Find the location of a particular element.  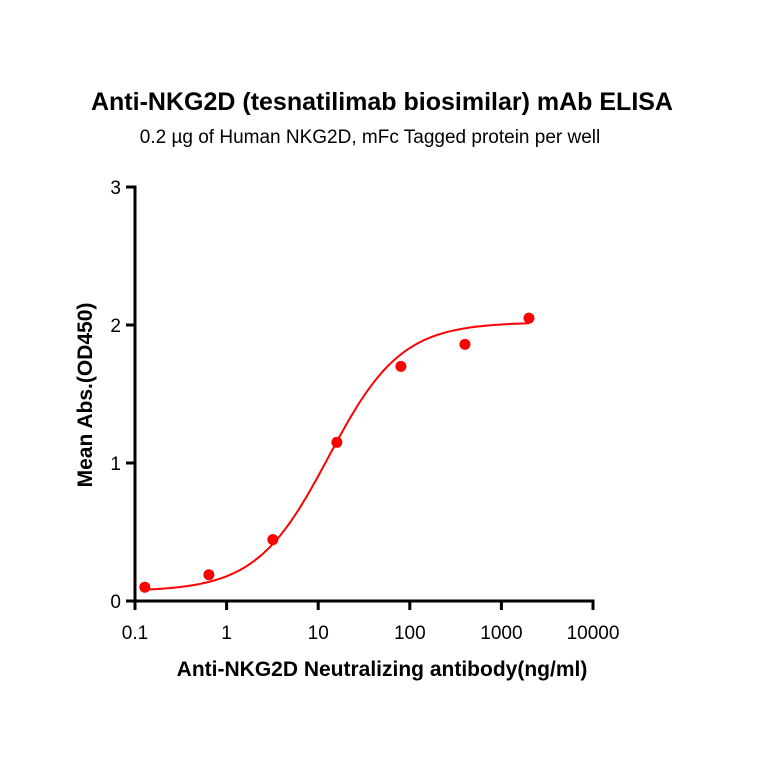

y-tick-label: 2 is located at coordinates (115, 326).